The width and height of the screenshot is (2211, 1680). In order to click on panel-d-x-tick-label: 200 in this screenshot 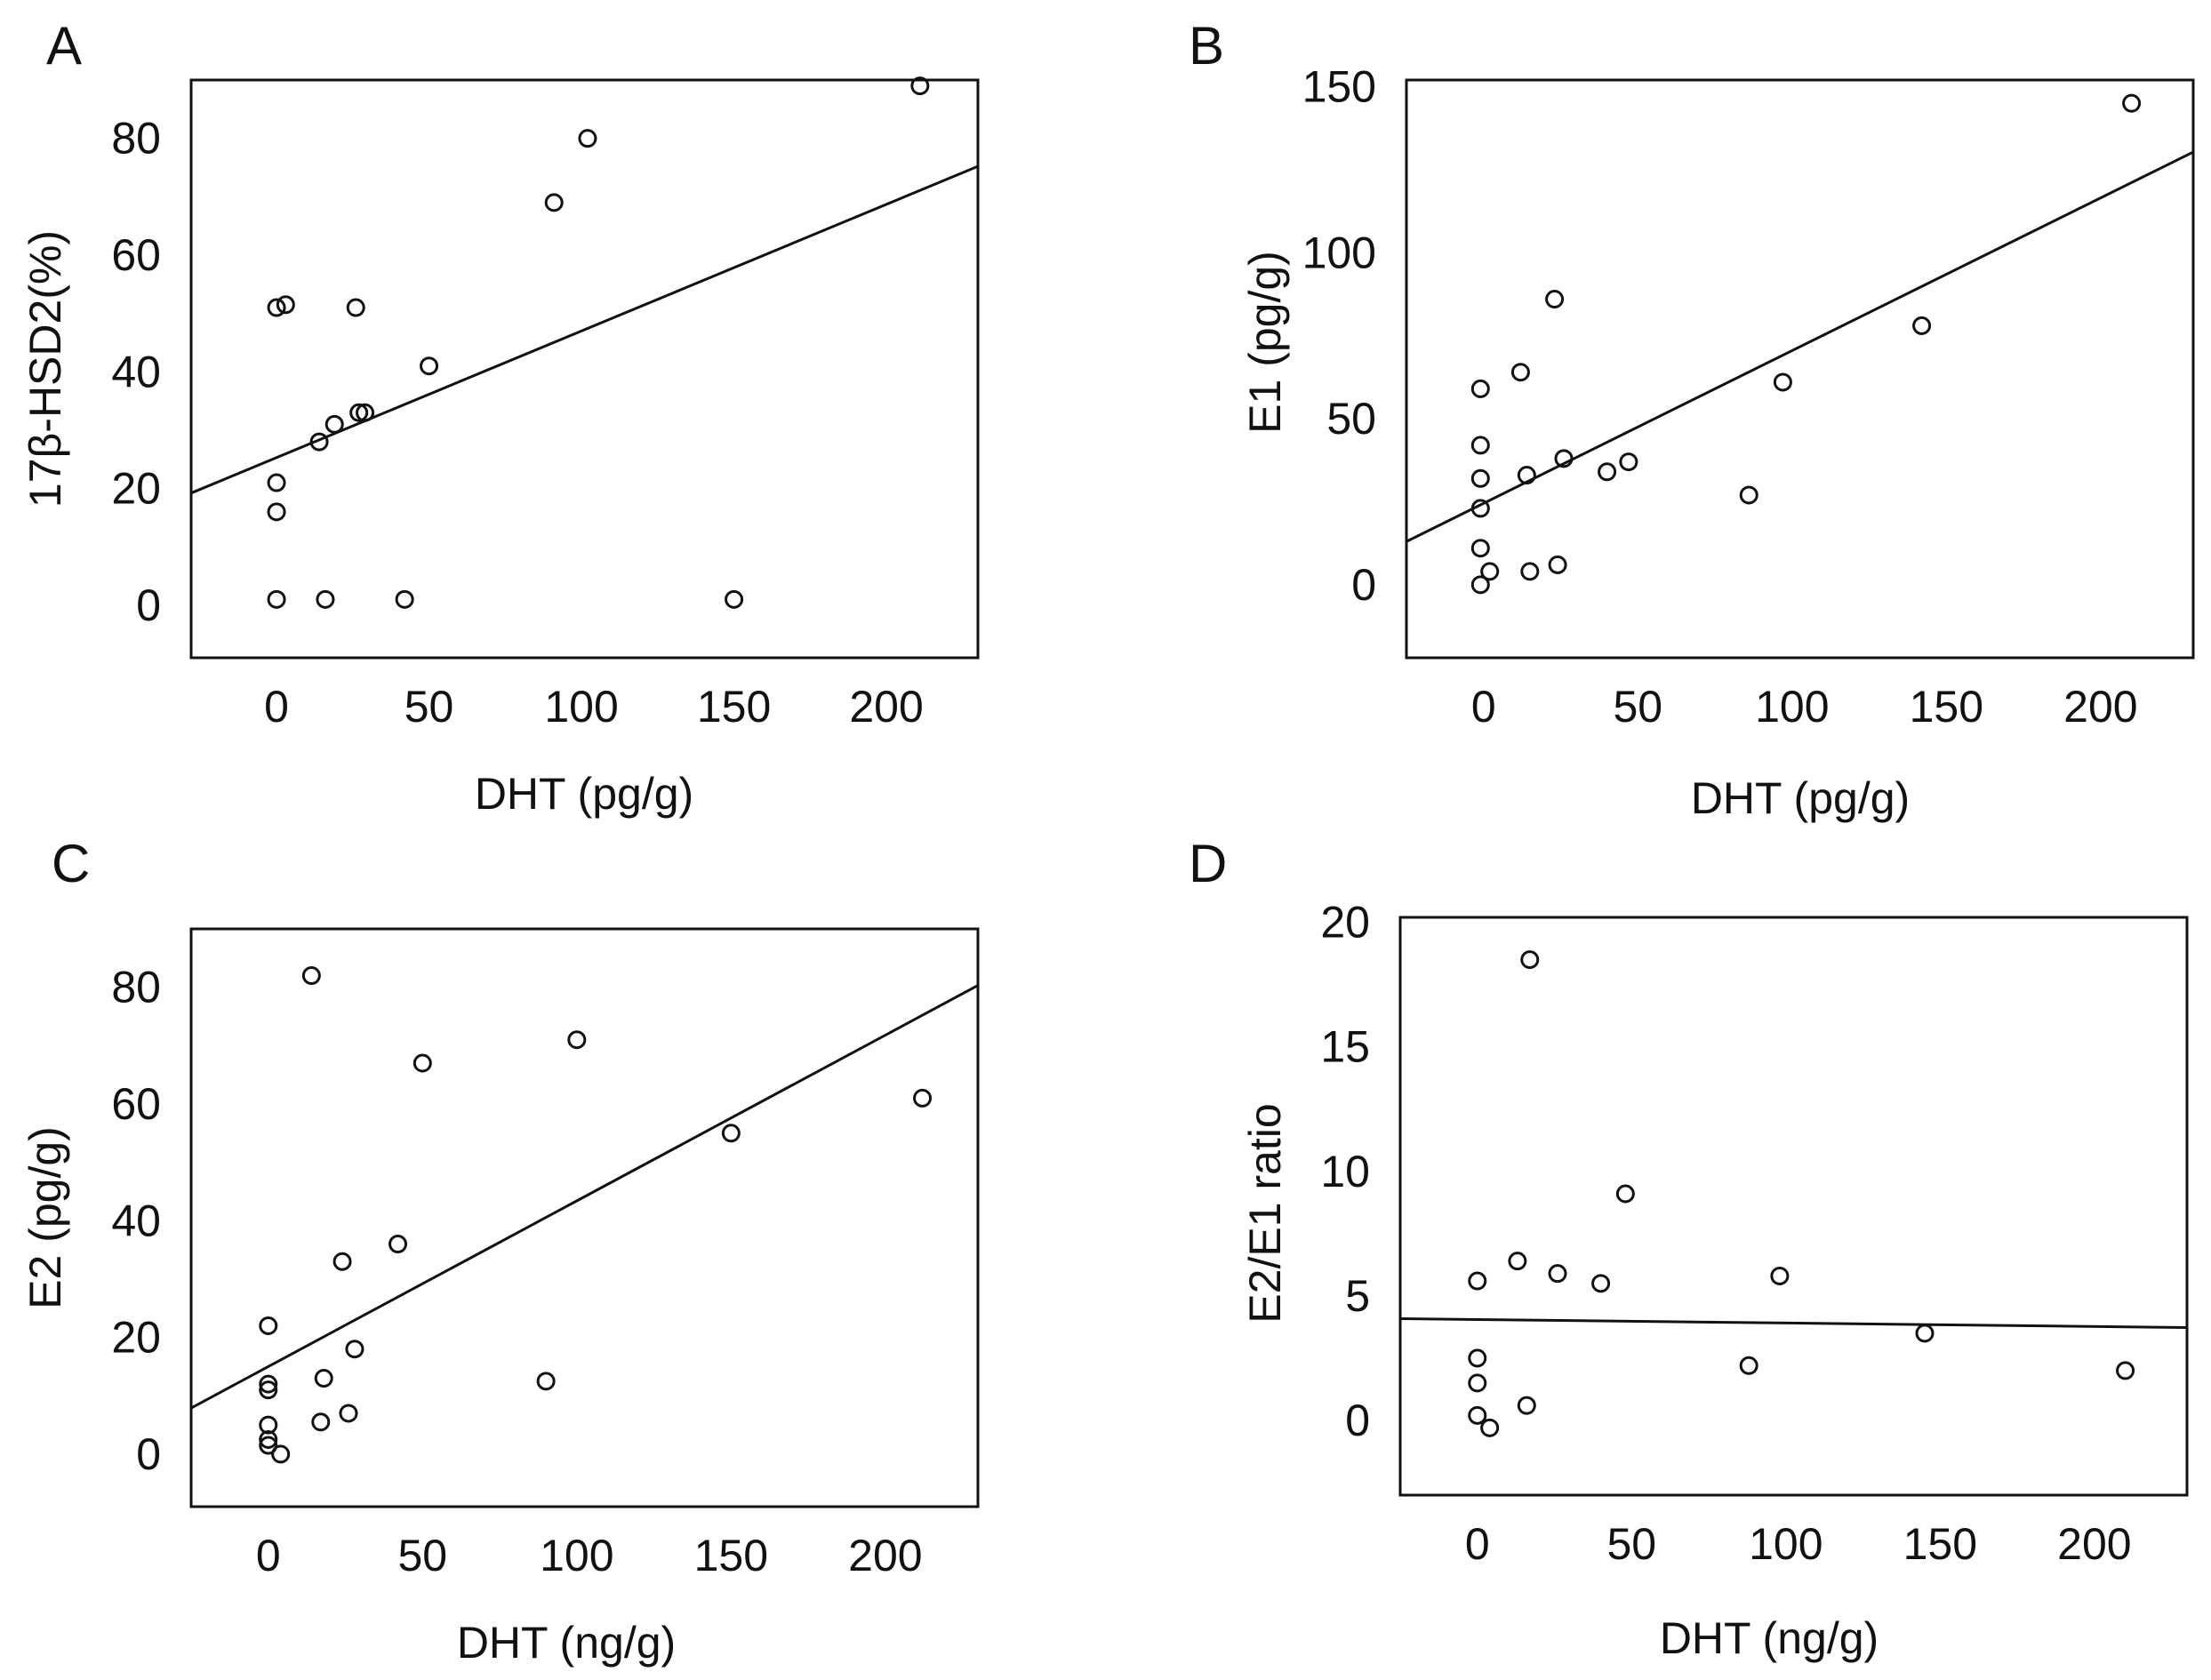, I will do `click(2094, 1544)`.